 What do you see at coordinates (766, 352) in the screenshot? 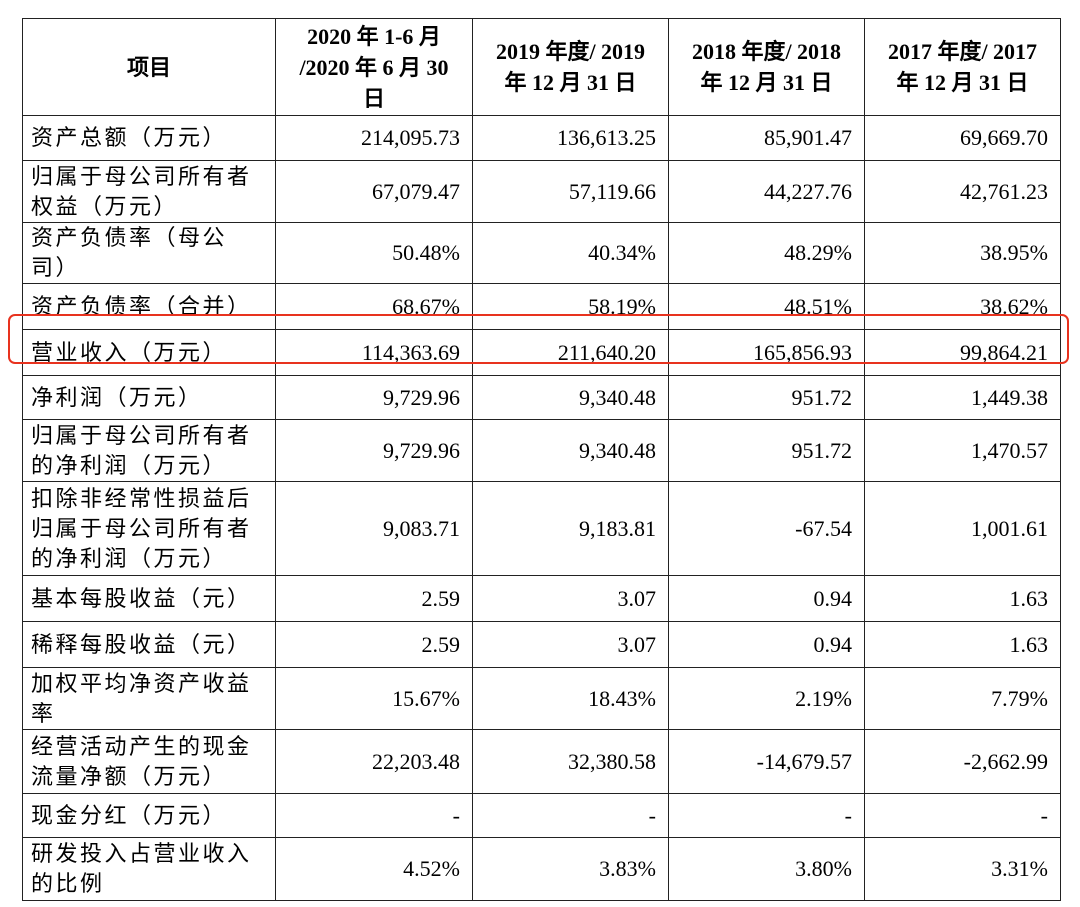
I see `value-cell: 165,856.93` at bounding box center [766, 352].